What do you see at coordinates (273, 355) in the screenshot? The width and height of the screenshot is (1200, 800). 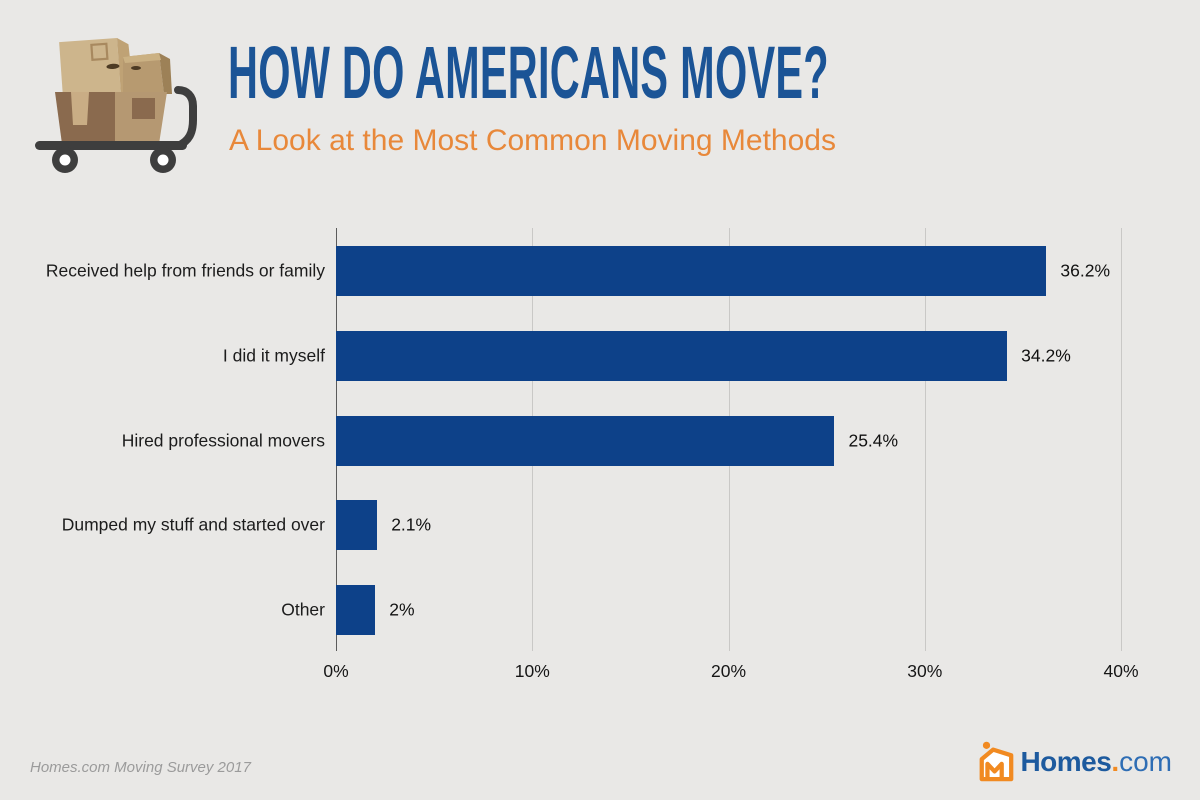 I see `category-label: I did it myself` at bounding box center [273, 355].